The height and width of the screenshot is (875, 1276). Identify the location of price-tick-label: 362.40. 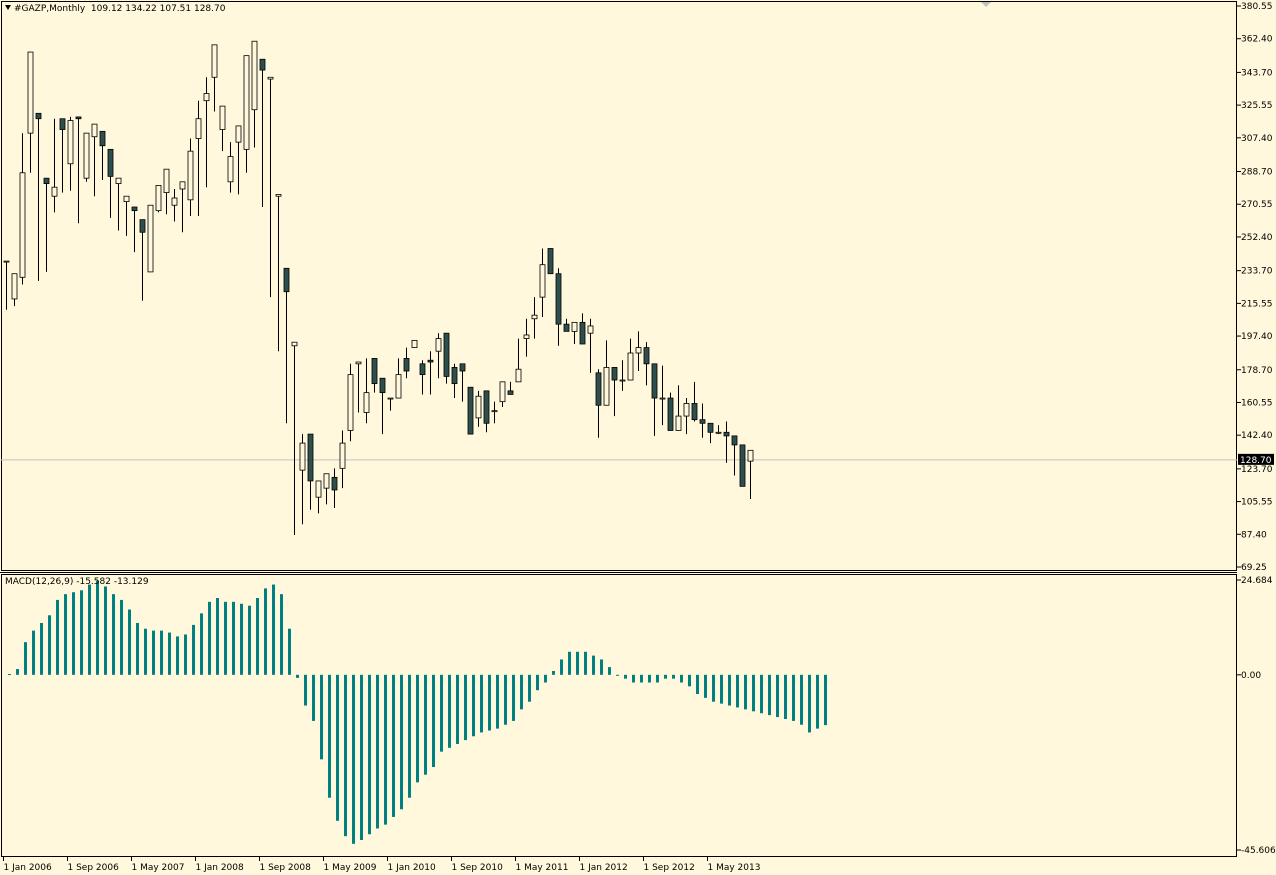
(1257, 40).